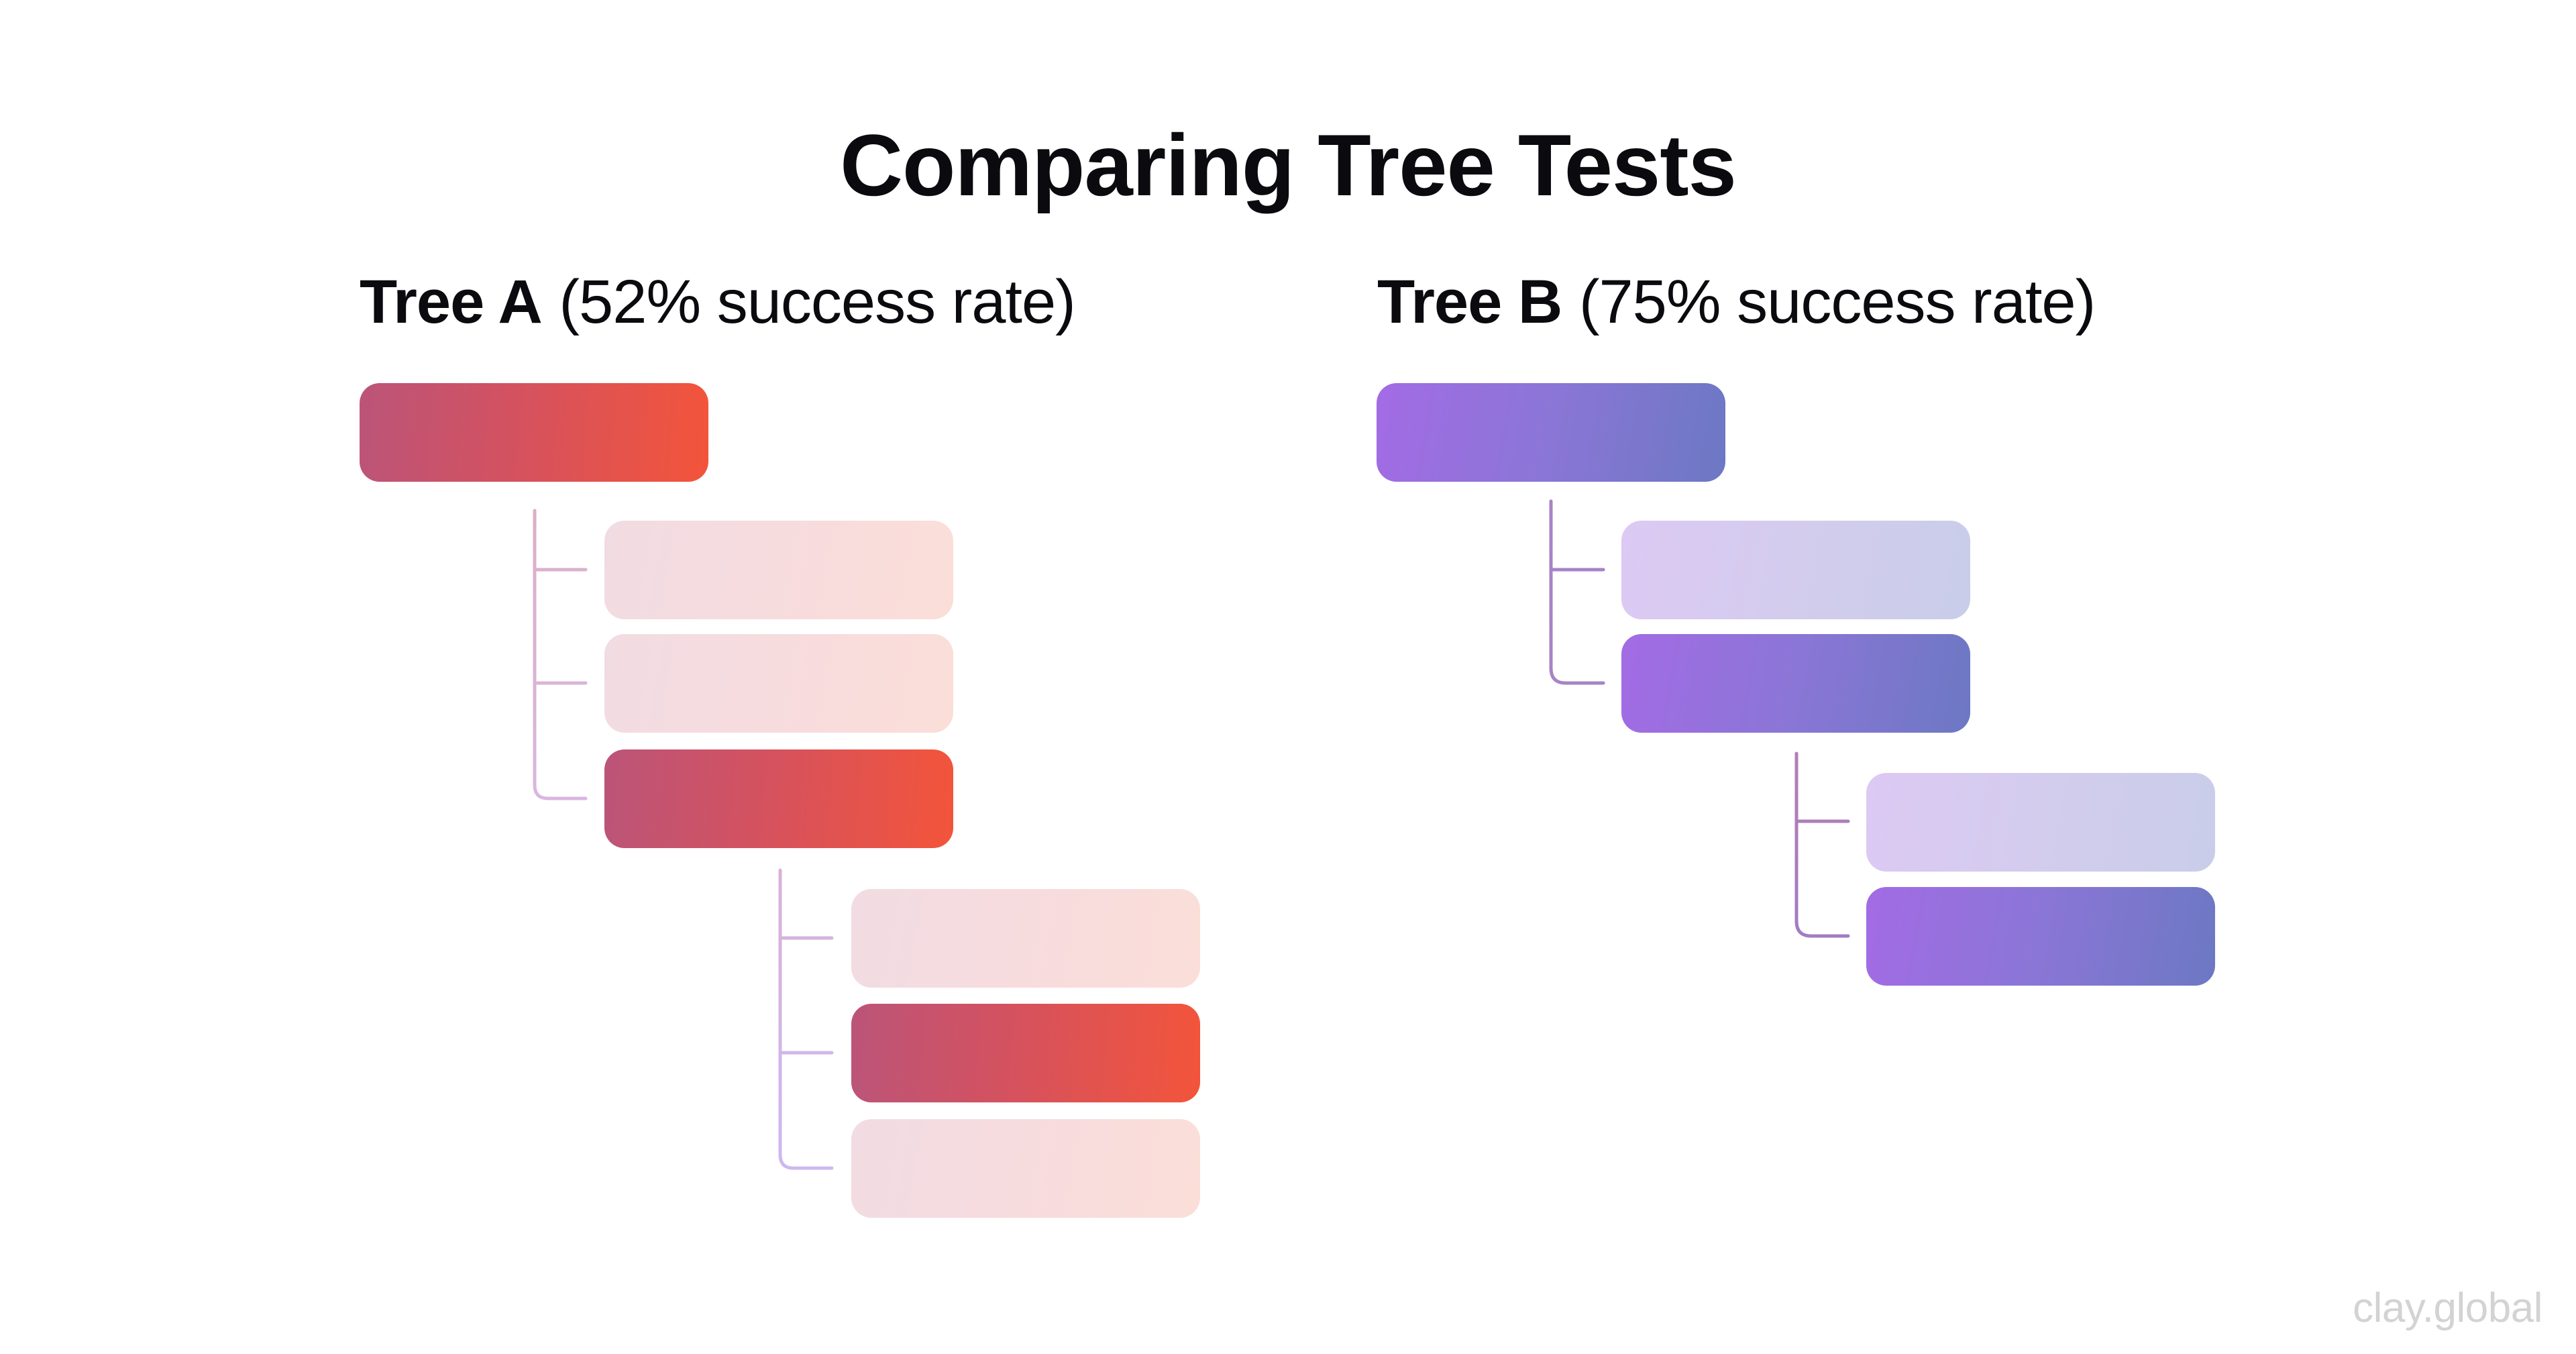 The height and width of the screenshot is (1354, 2576). What do you see at coordinates (1837, 302) in the screenshot?
I see `tree-b-success-rate: (75% success rate)` at bounding box center [1837, 302].